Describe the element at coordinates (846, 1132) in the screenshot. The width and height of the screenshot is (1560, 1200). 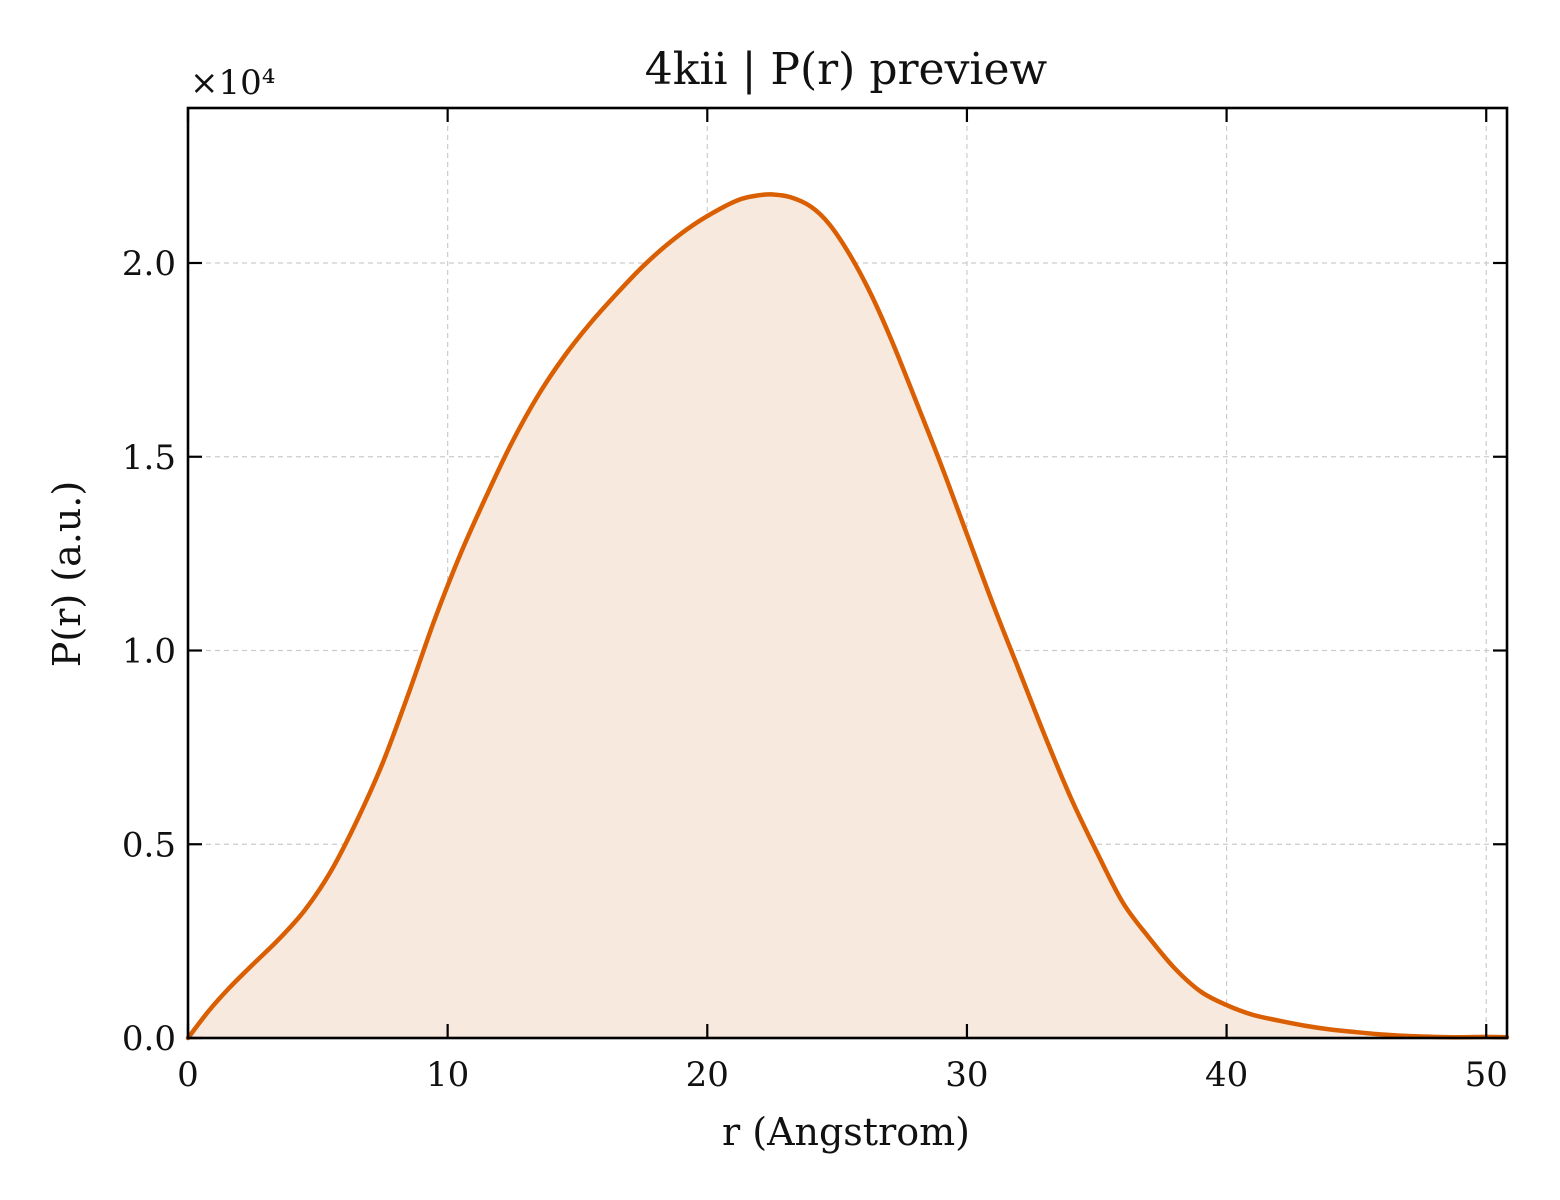
I see `x-axis-label: r (Angstrom)` at that location.